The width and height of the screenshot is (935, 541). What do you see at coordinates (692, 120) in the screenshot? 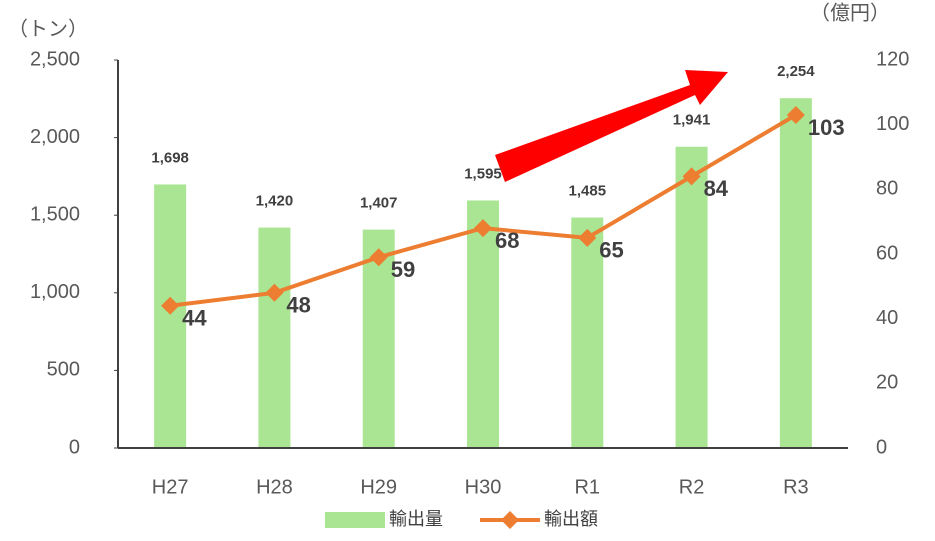
I see `data-label: 1,941` at bounding box center [692, 120].